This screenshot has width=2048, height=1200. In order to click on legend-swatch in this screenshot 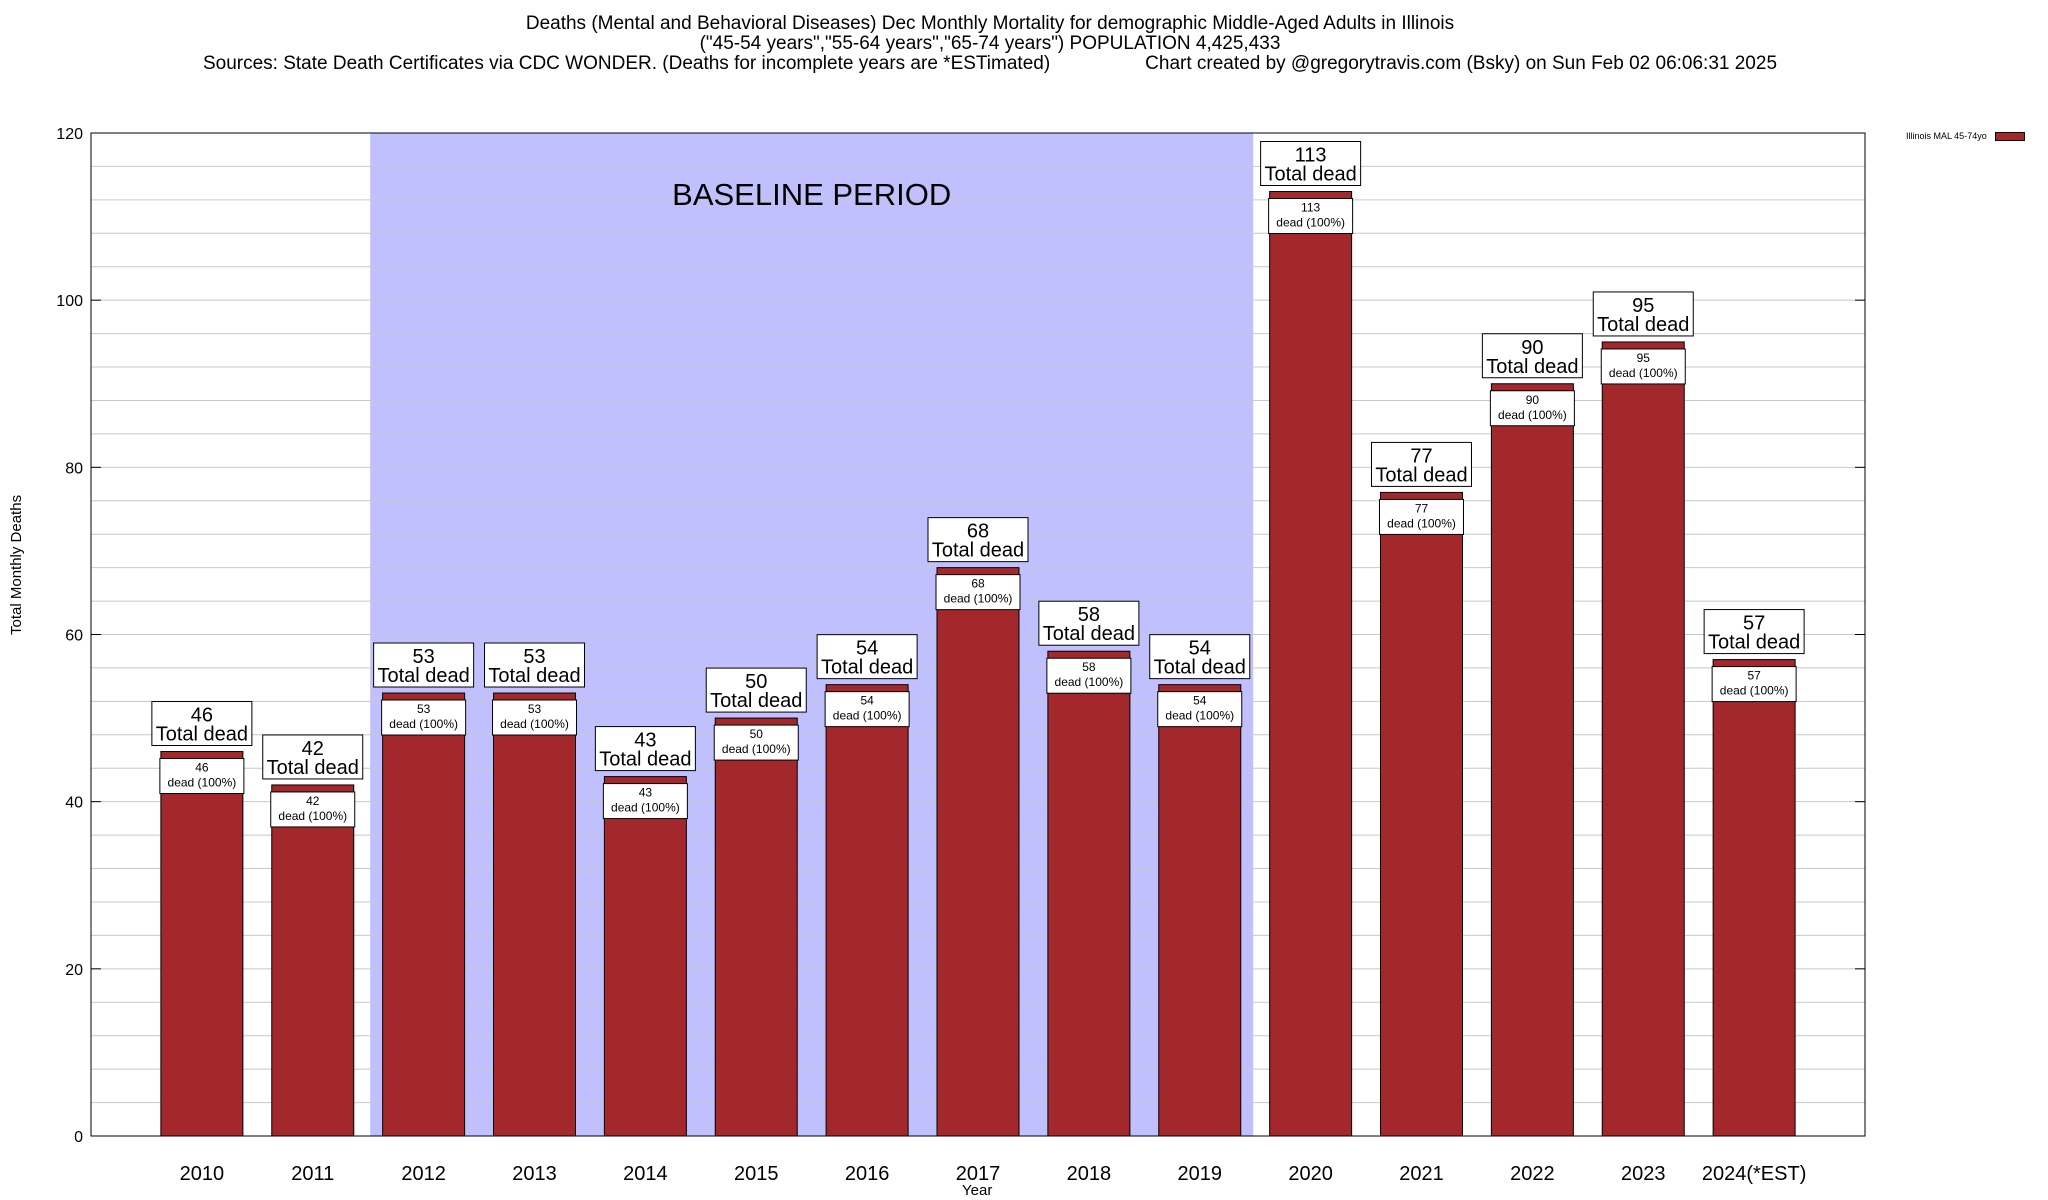, I will do `click(2009, 137)`.